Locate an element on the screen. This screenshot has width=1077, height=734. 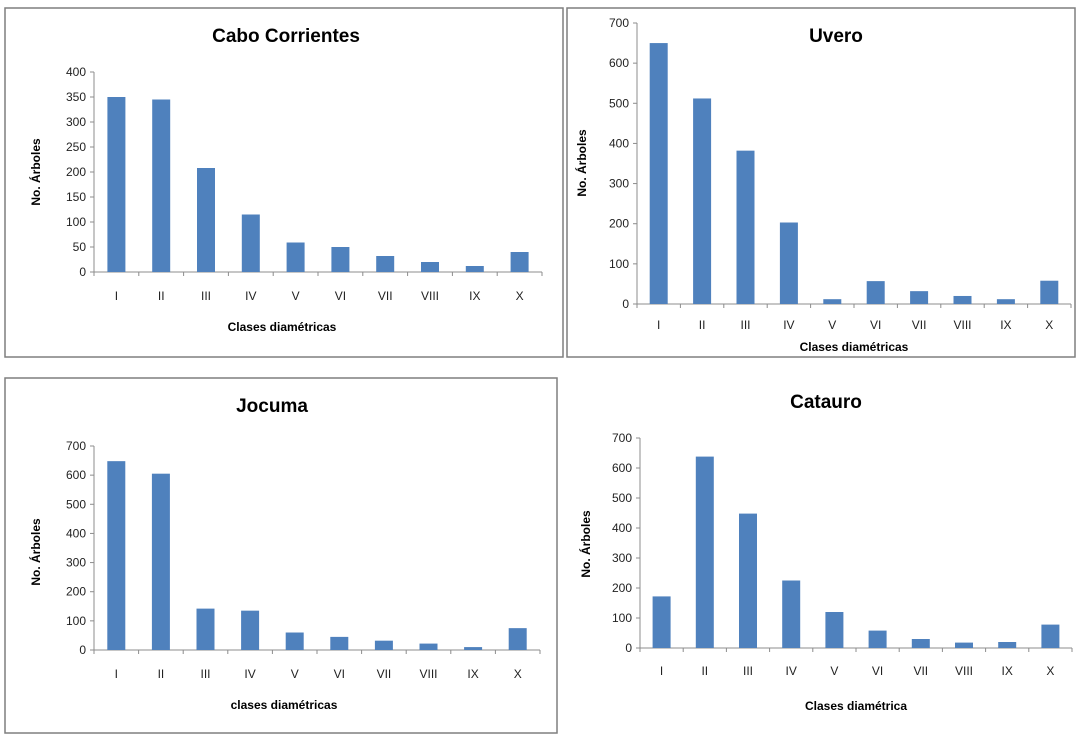
chart-title: Uvero is located at coordinates (836, 36).